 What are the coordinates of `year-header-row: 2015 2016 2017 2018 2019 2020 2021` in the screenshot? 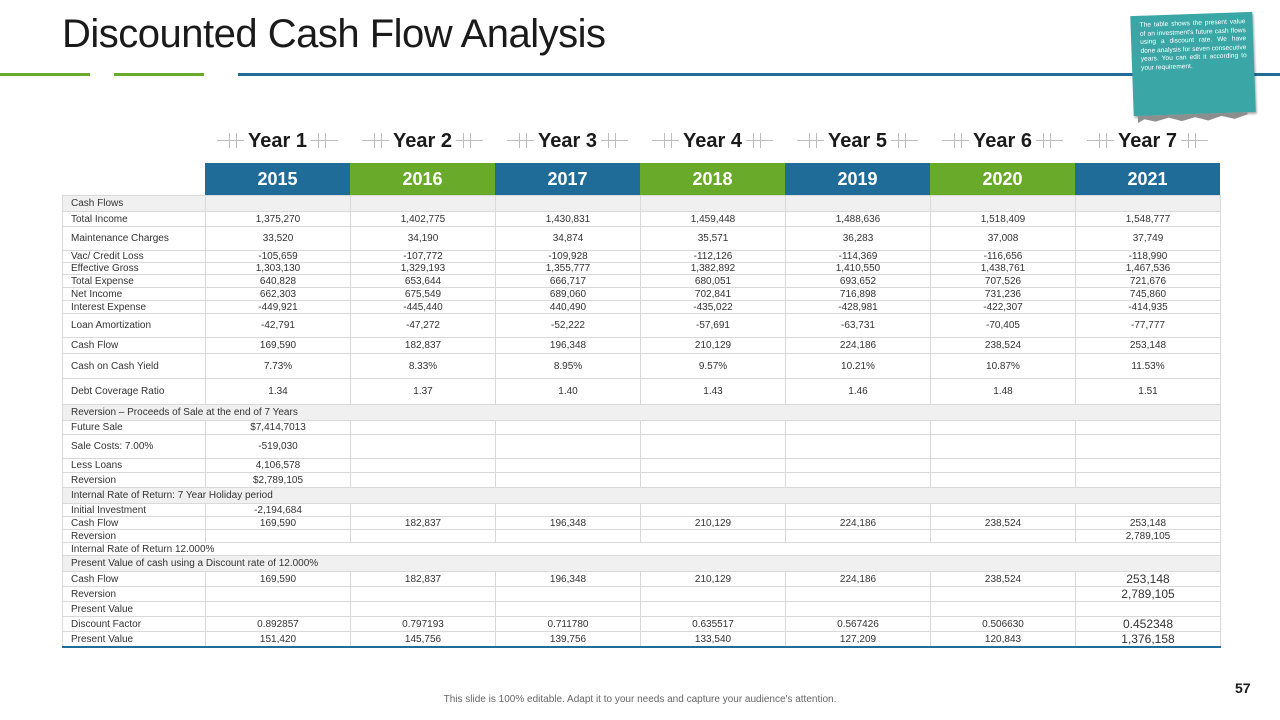 It's located at (712, 179).